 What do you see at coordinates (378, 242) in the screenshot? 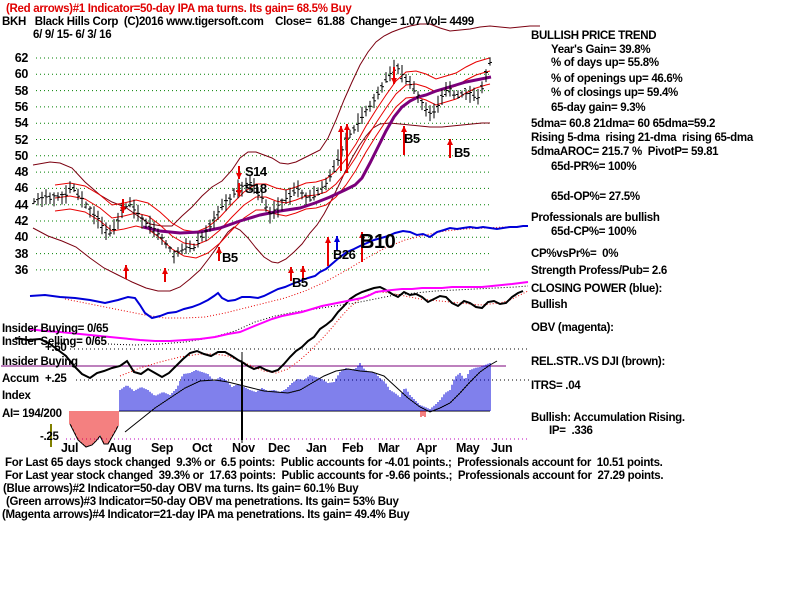
I see `signal-label-b10: B10` at bounding box center [378, 242].